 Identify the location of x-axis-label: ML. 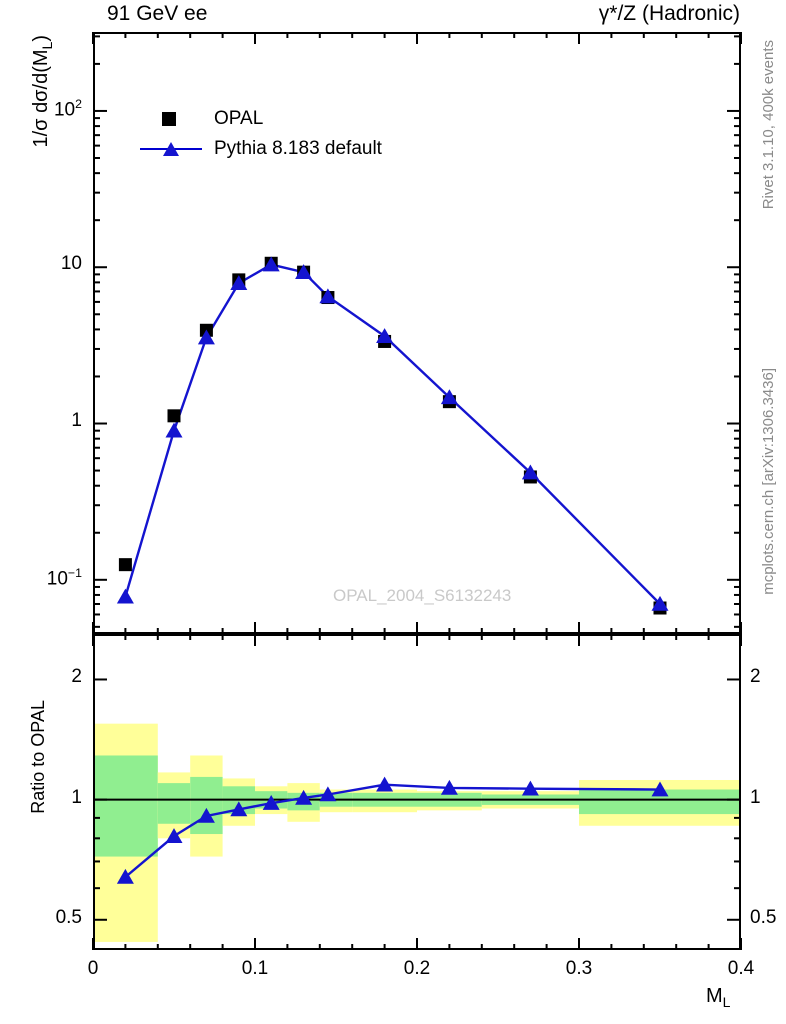
(718, 997).